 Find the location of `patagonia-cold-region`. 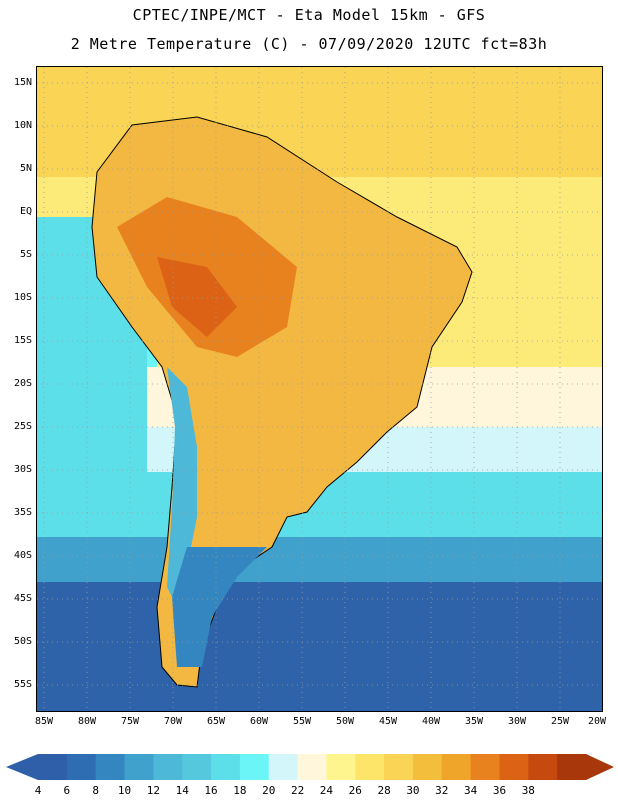

patagonia-cold-region is located at coordinates (219, 607).